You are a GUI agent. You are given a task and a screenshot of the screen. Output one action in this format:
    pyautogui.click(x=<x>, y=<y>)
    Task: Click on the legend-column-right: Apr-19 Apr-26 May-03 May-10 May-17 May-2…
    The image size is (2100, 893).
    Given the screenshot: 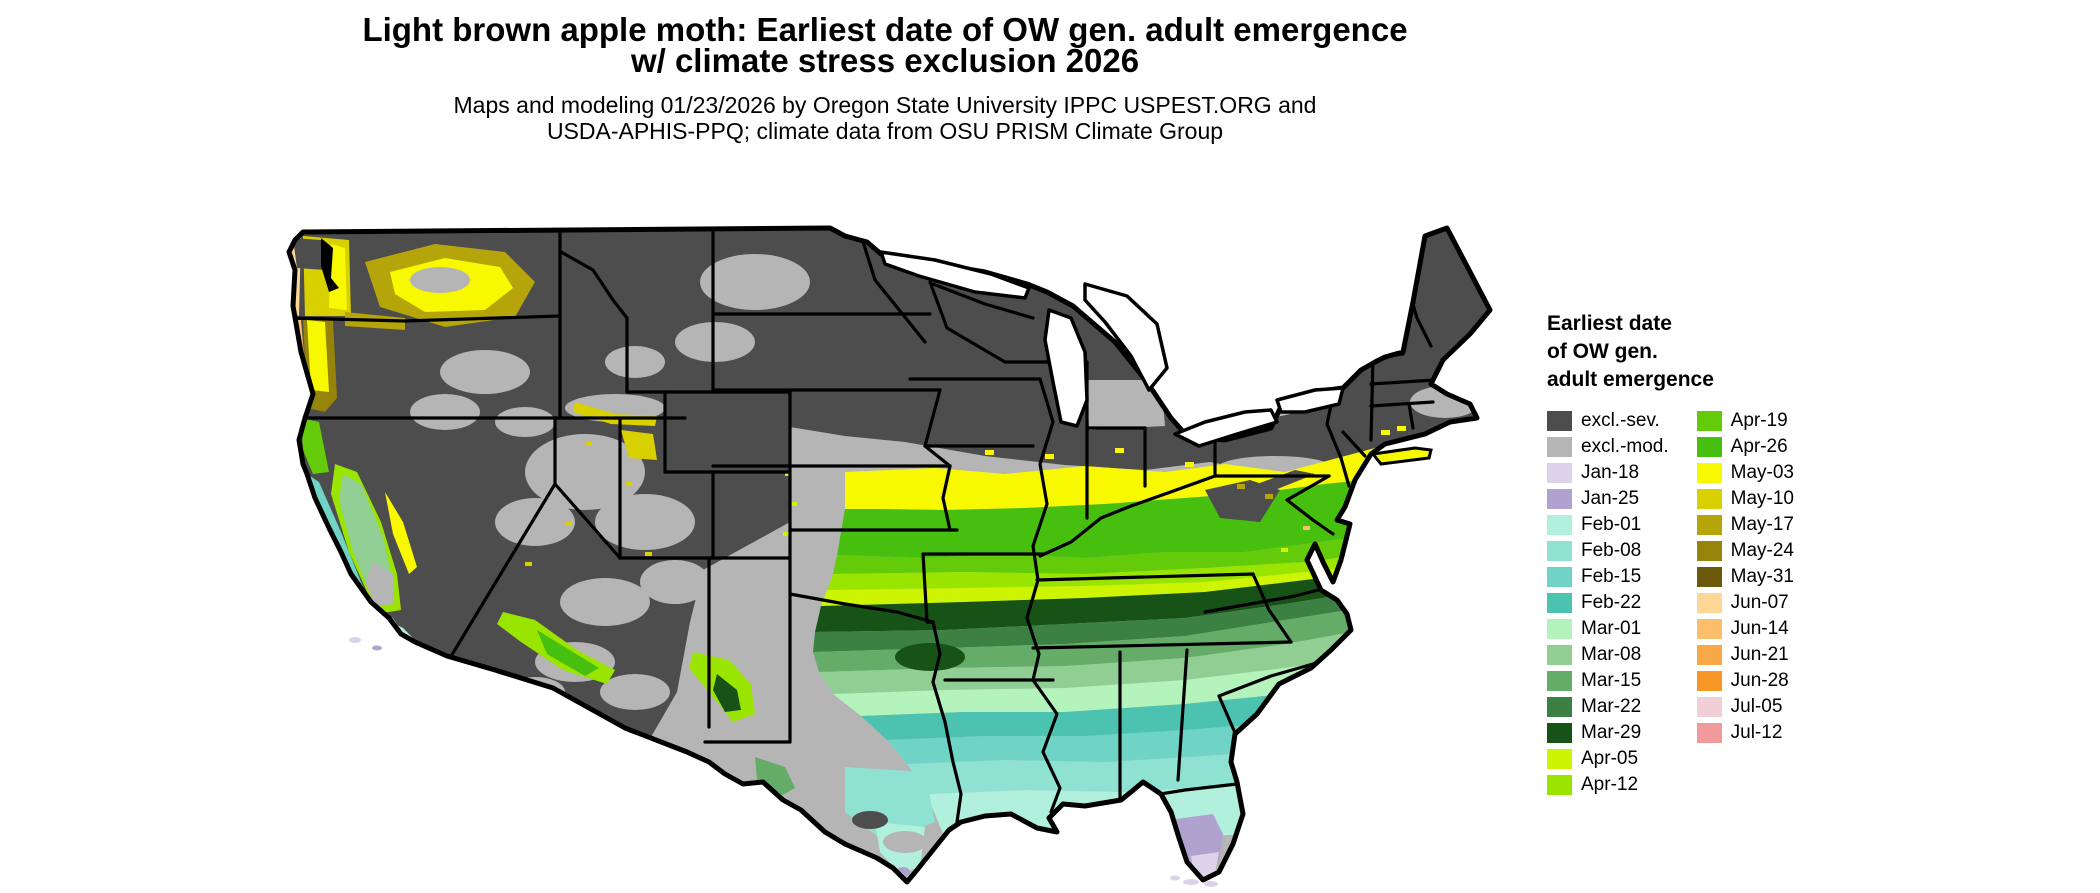 What is the action you would take?
    pyautogui.click(x=1745, y=577)
    